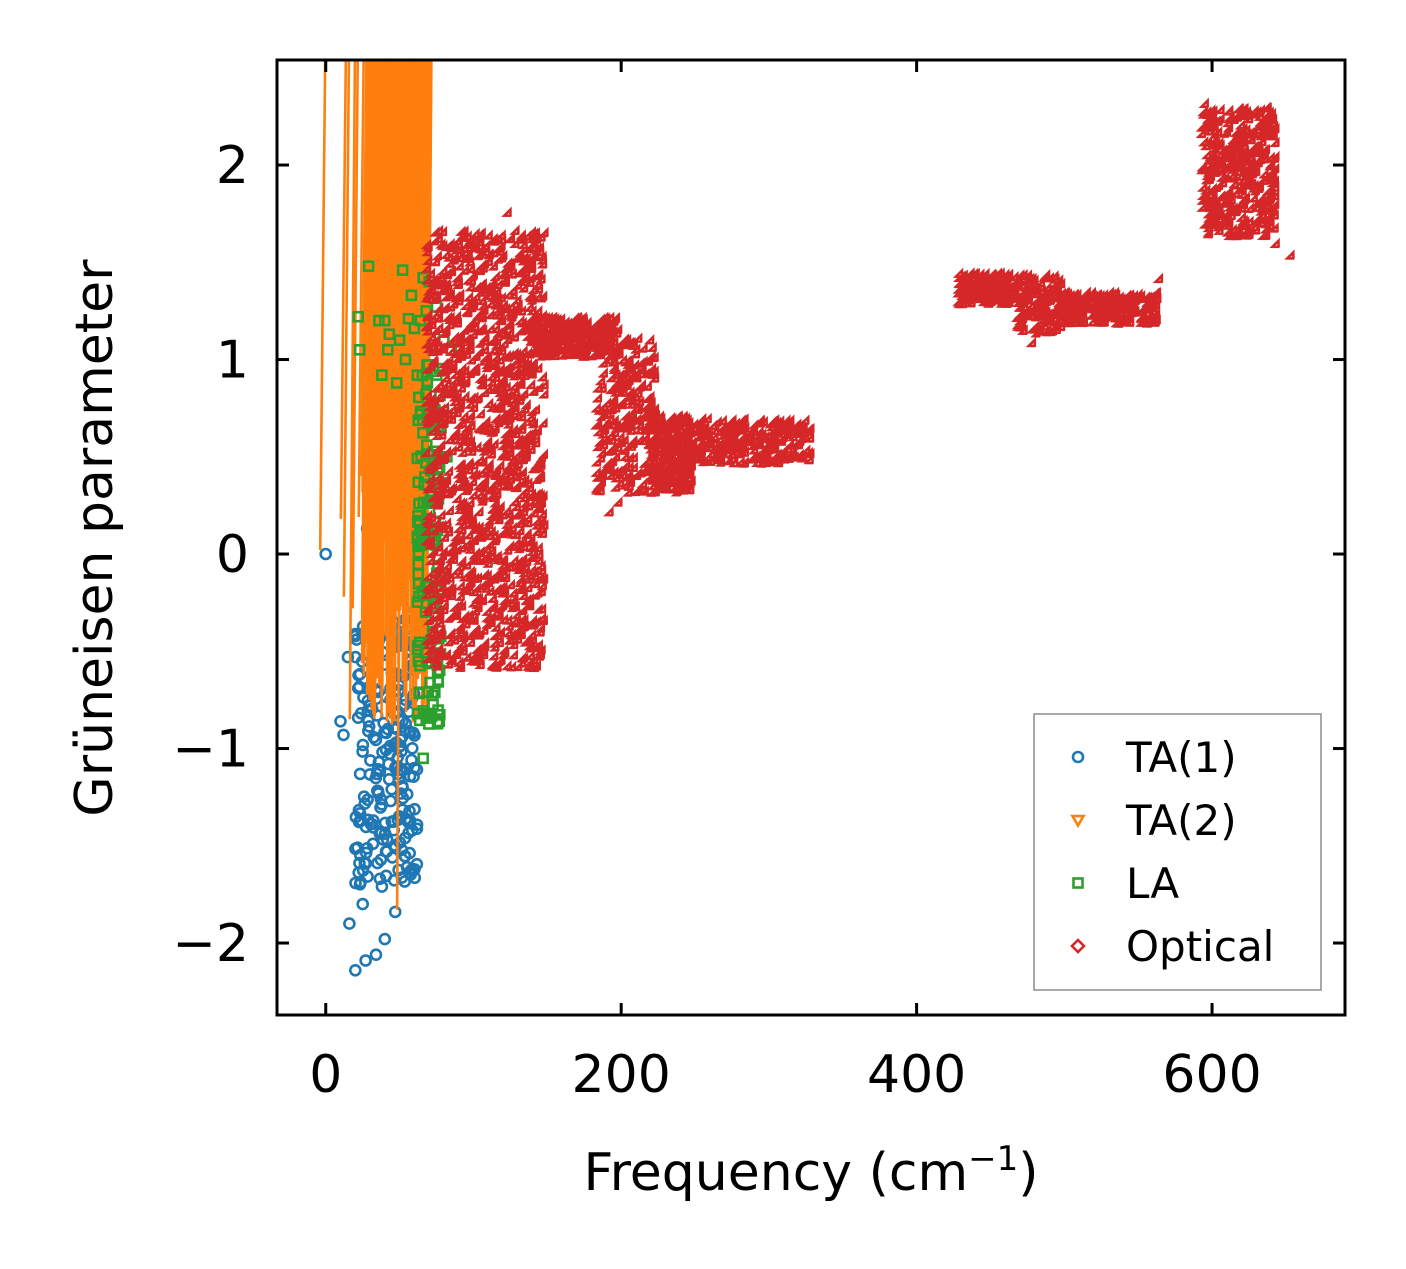  I want to click on y-tick-label: −1, so click(210, 750).